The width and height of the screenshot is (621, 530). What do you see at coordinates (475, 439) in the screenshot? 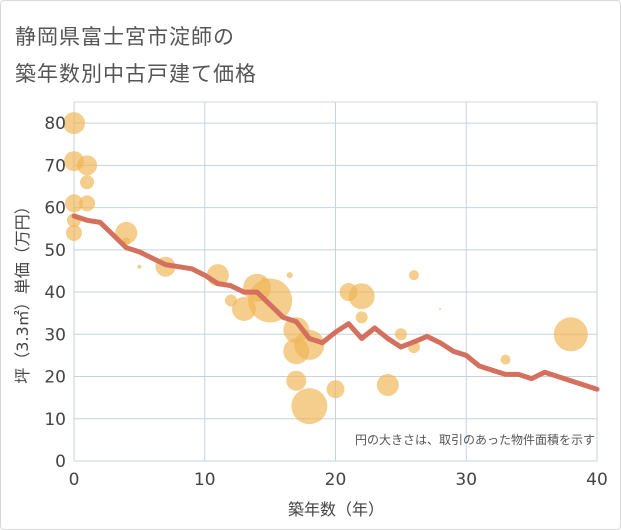
I see `bubble-size-note: 円の大きさは、取引のあった物件面積を示す` at bounding box center [475, 439].